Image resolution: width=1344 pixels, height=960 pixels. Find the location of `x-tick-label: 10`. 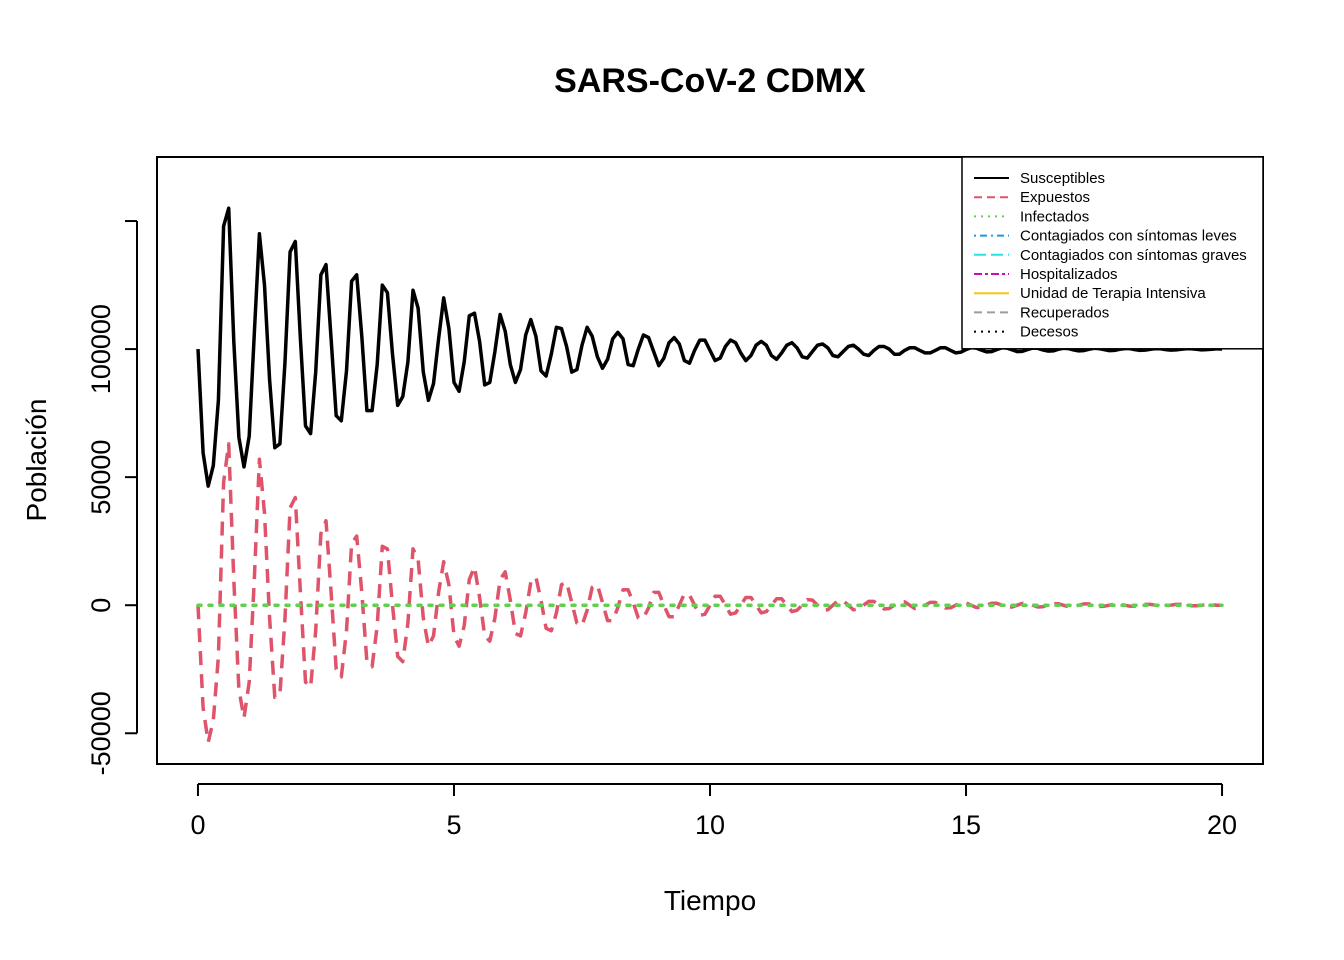

x-tick-label: 10 is located at coordinates (710, 825).